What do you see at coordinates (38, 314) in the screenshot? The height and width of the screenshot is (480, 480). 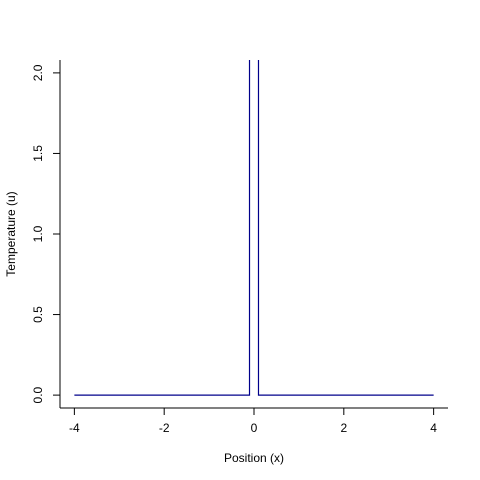 I see `y-tick-label: 0.5` at bounding box center [38, 314].